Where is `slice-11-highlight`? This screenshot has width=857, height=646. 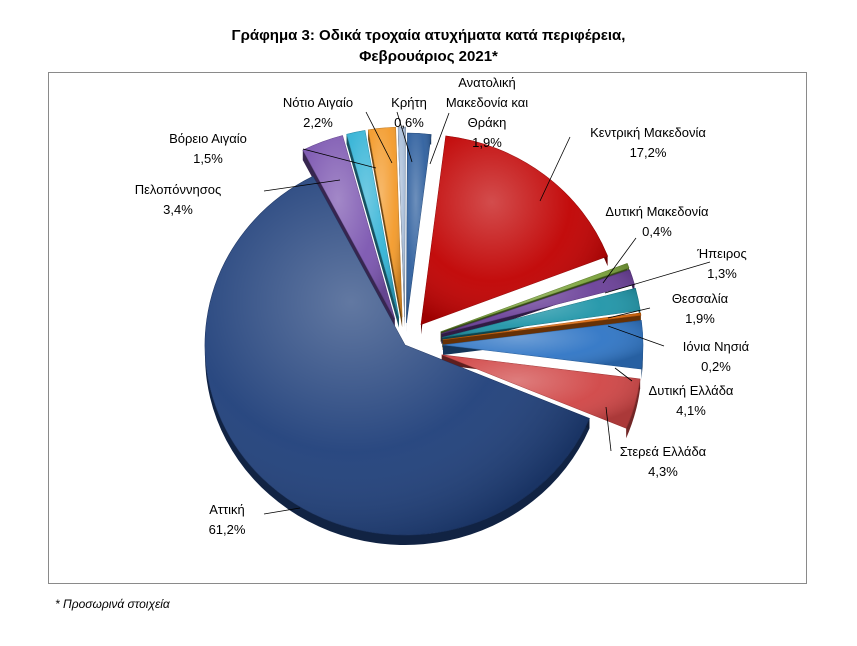
slice-11-highlight is located at coordinates (372, 224).